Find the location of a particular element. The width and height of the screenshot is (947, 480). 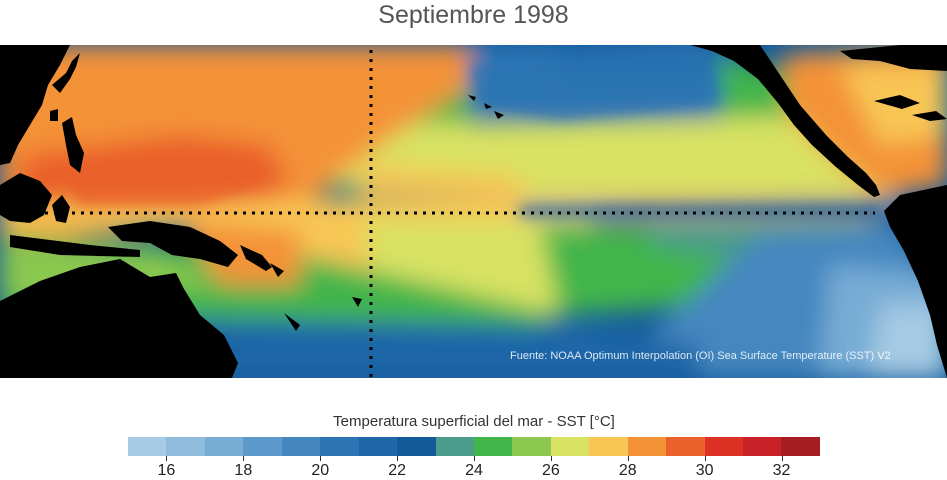

colorbar-ticks: 16 18 20 22 24 26 28 30 32 is located at coordinates (474, 468).